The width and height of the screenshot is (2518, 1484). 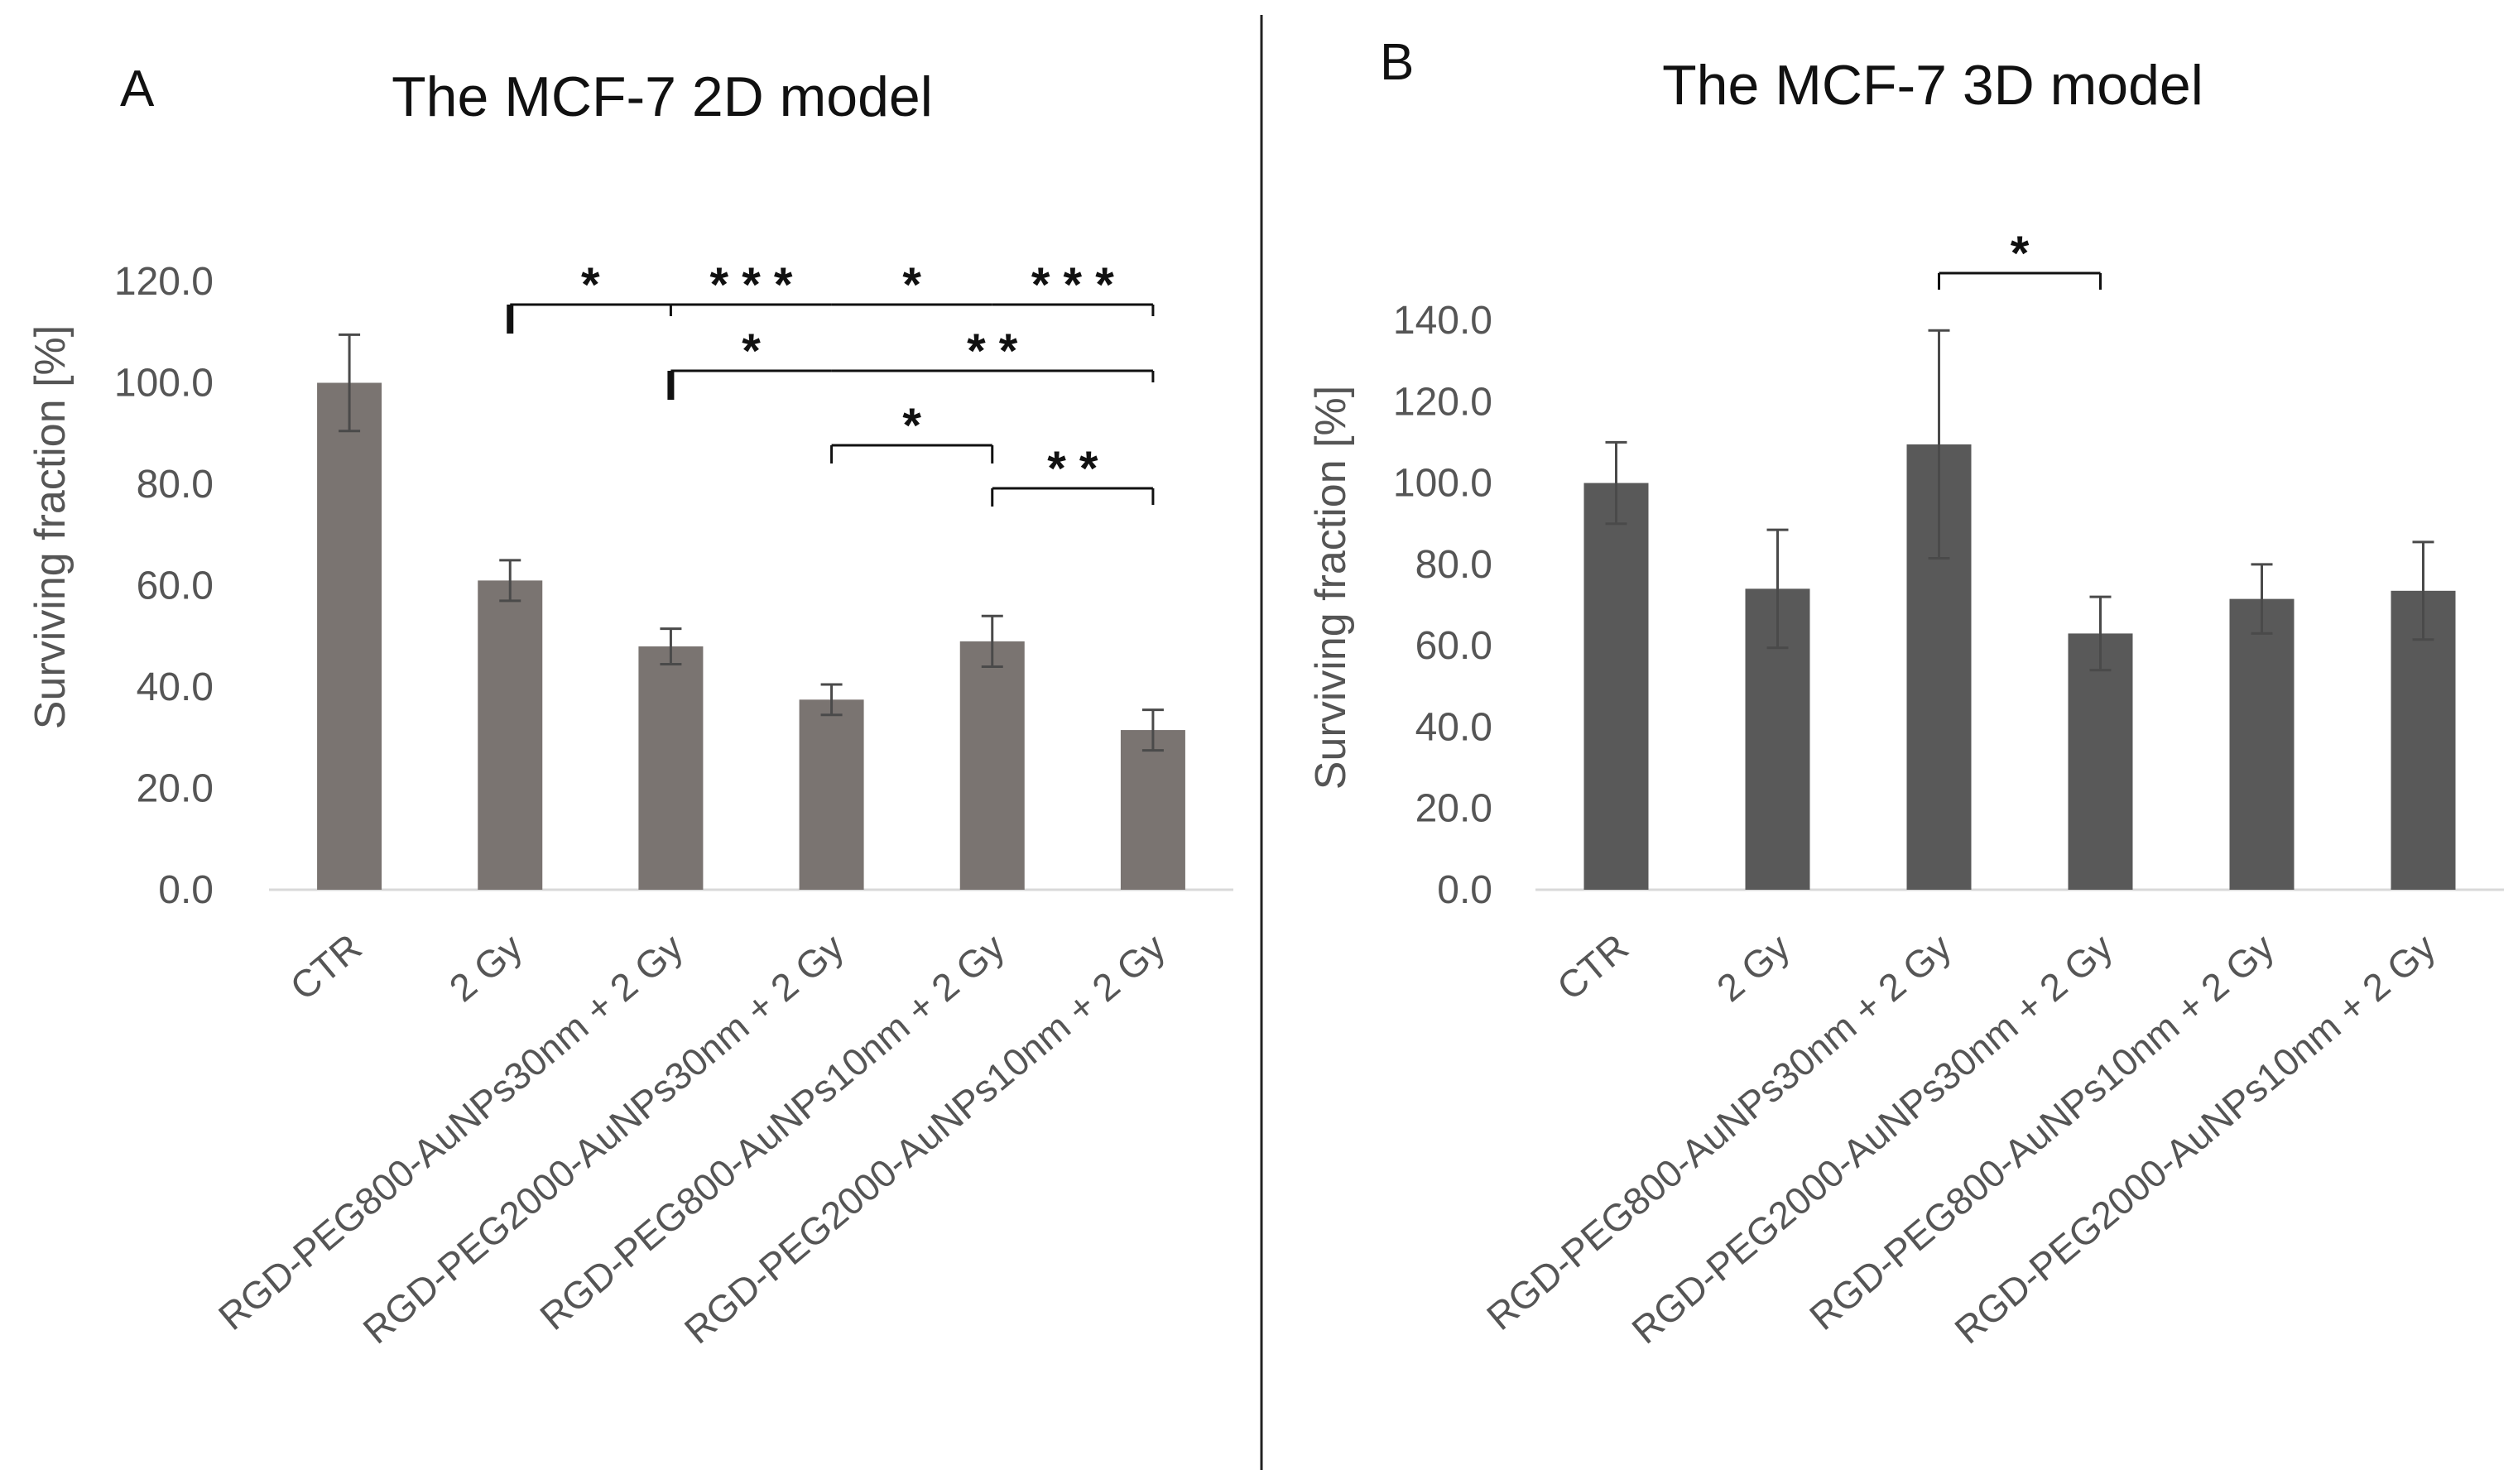 I want to click on panel-b-letter: B, so click(x=1397, y=62).